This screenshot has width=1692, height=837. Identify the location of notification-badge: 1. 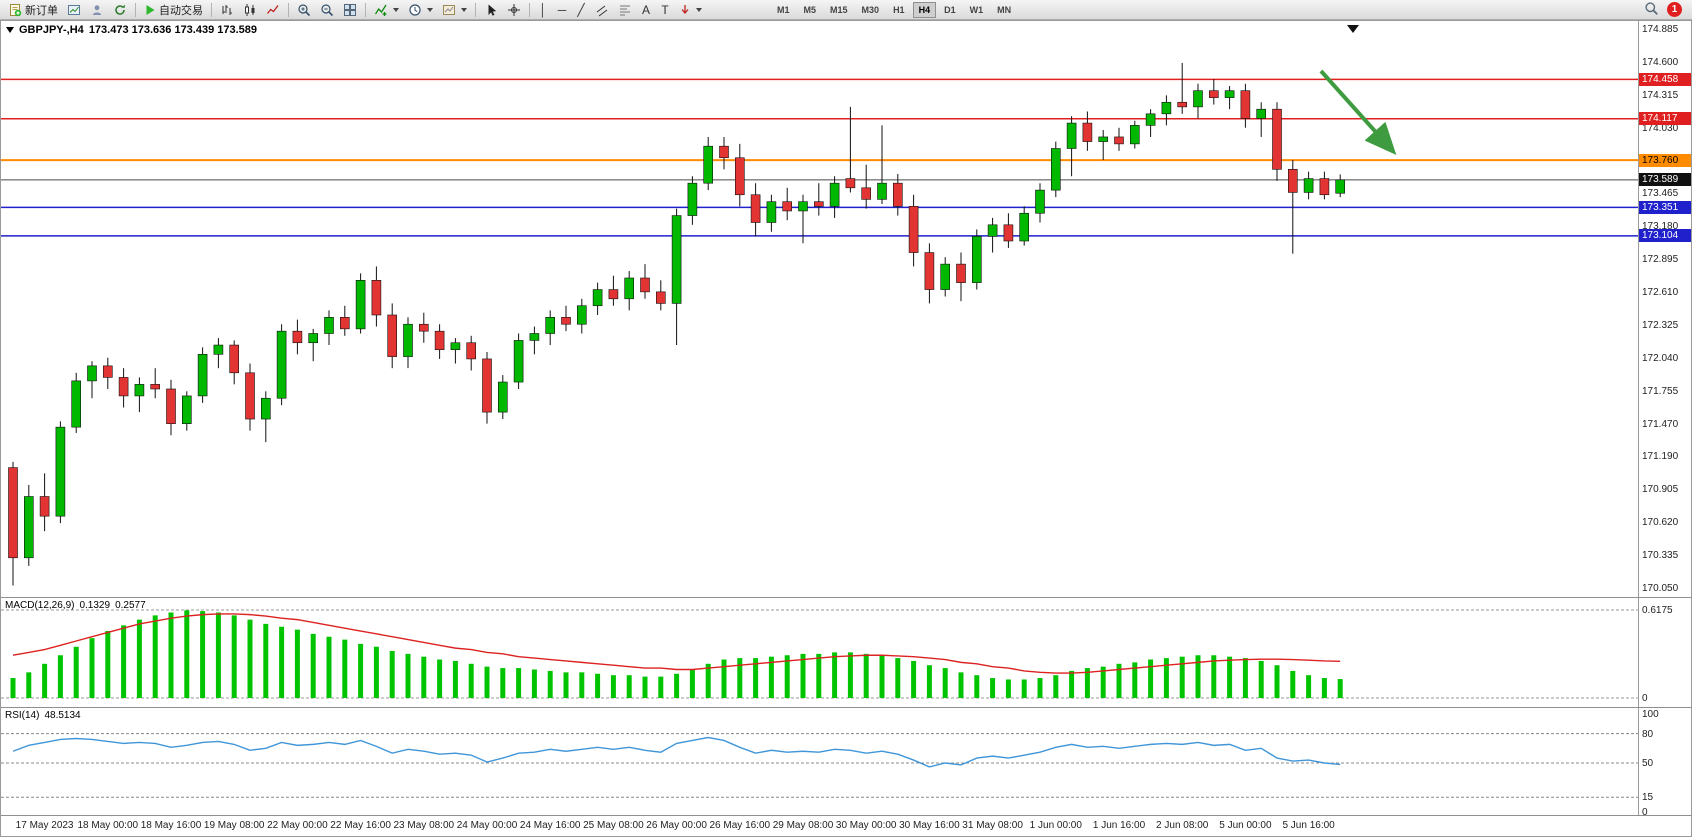
(1674, 9).